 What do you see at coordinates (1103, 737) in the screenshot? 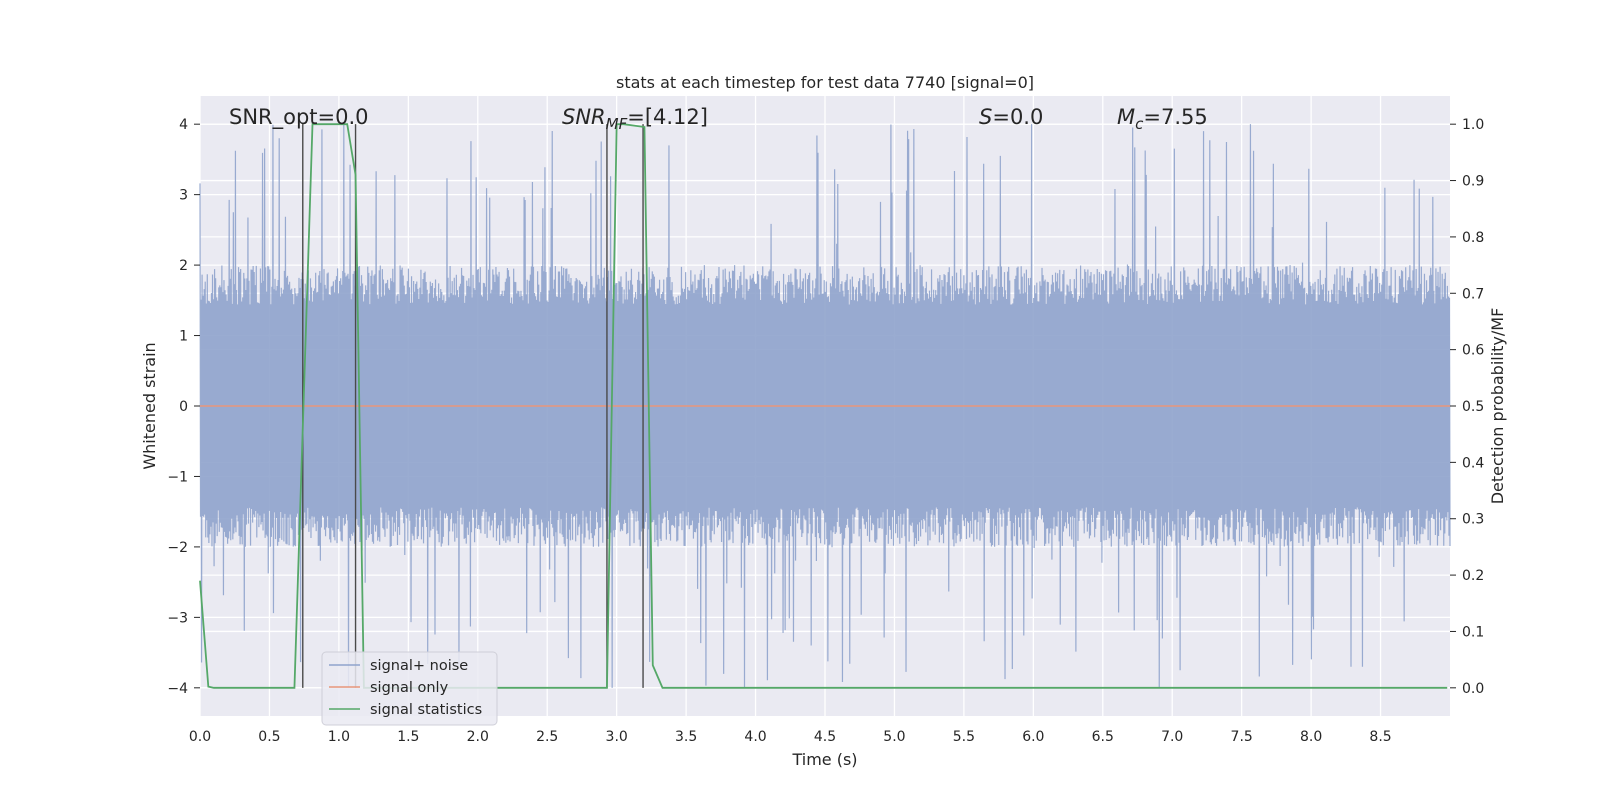
I see `x-tick-label: 6.5` at bounding box center [1103, 737].